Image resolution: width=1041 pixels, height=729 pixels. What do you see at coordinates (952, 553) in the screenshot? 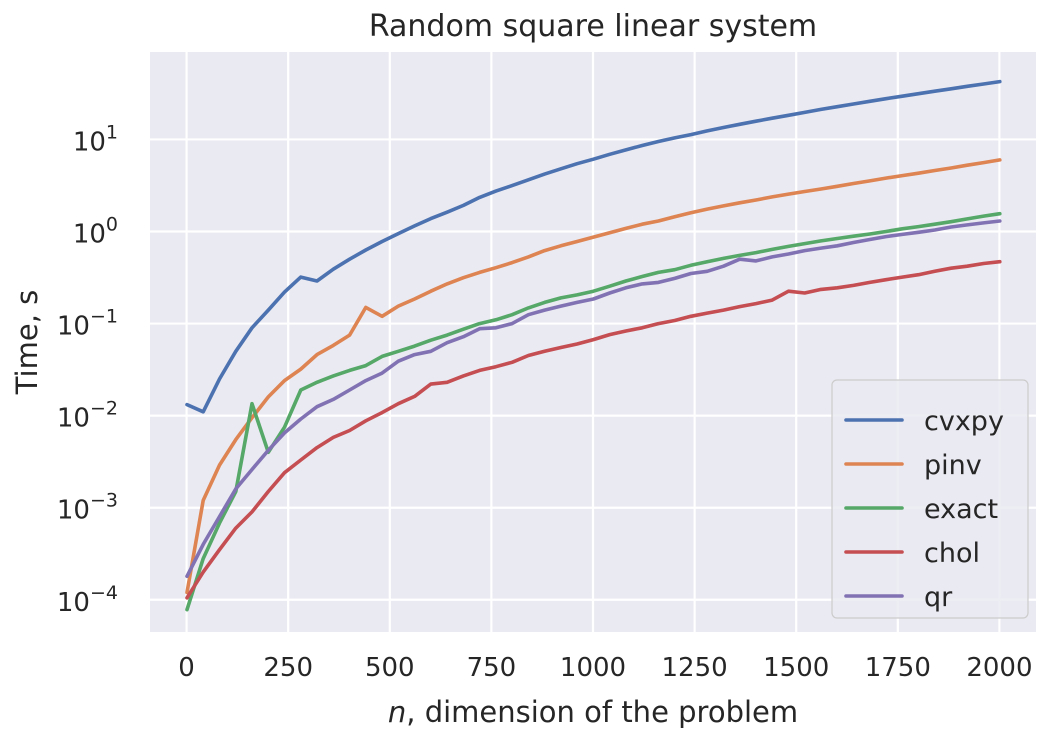
I see `legend-label-chol: chol` at bounding box center [952, 553].